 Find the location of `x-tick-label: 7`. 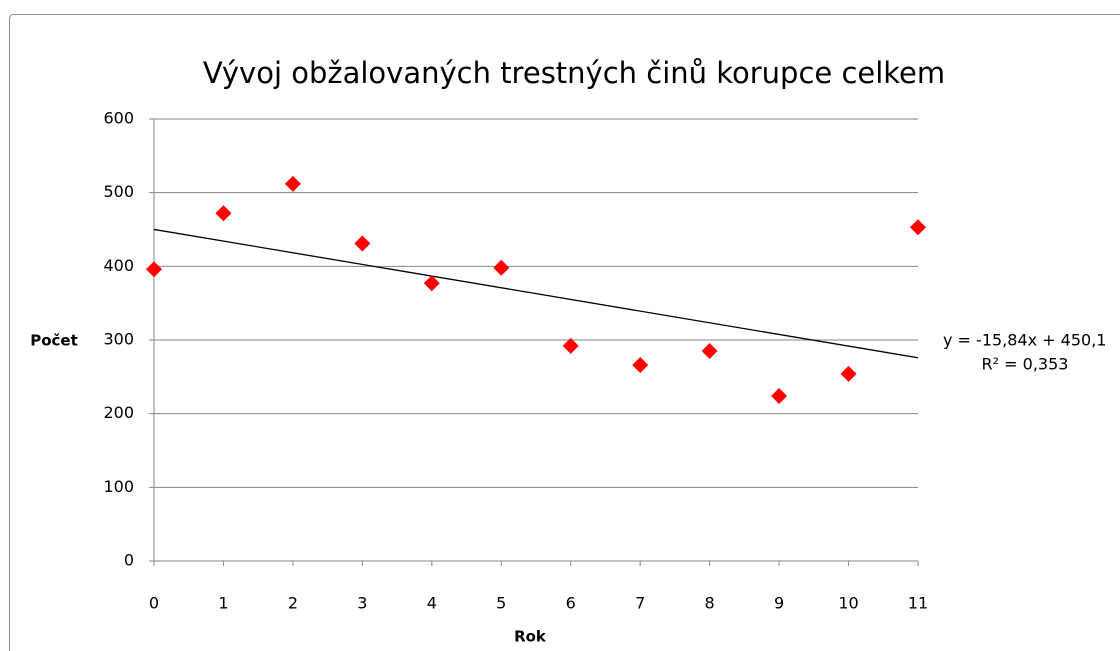

x-tick-label: 7 is located at coordinates (640, 603).